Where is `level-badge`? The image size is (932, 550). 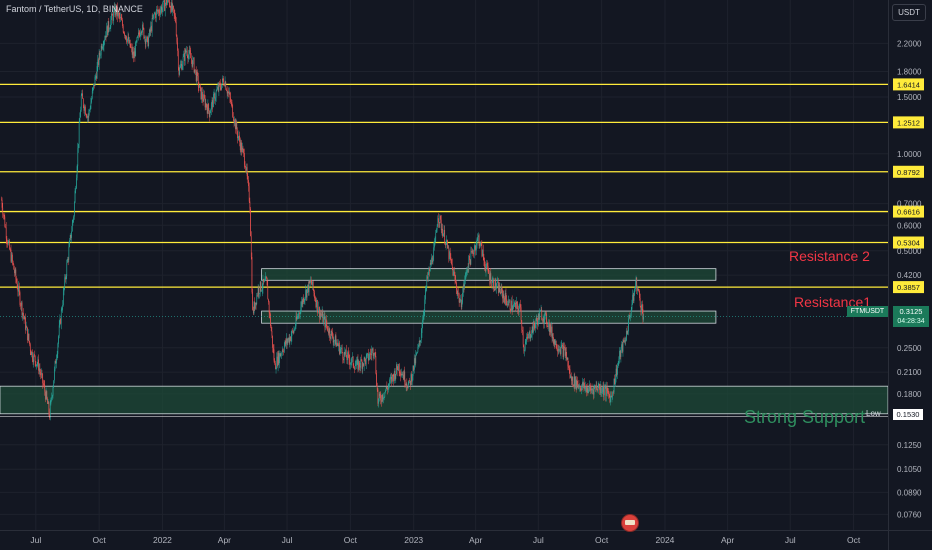
level-badge is located at coordinates (908, 211).